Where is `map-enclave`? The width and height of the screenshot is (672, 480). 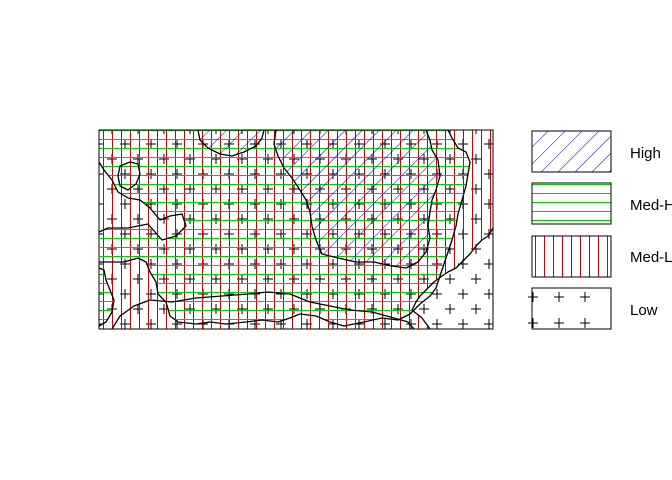
map-enclave is located at coordinates (129, 176).